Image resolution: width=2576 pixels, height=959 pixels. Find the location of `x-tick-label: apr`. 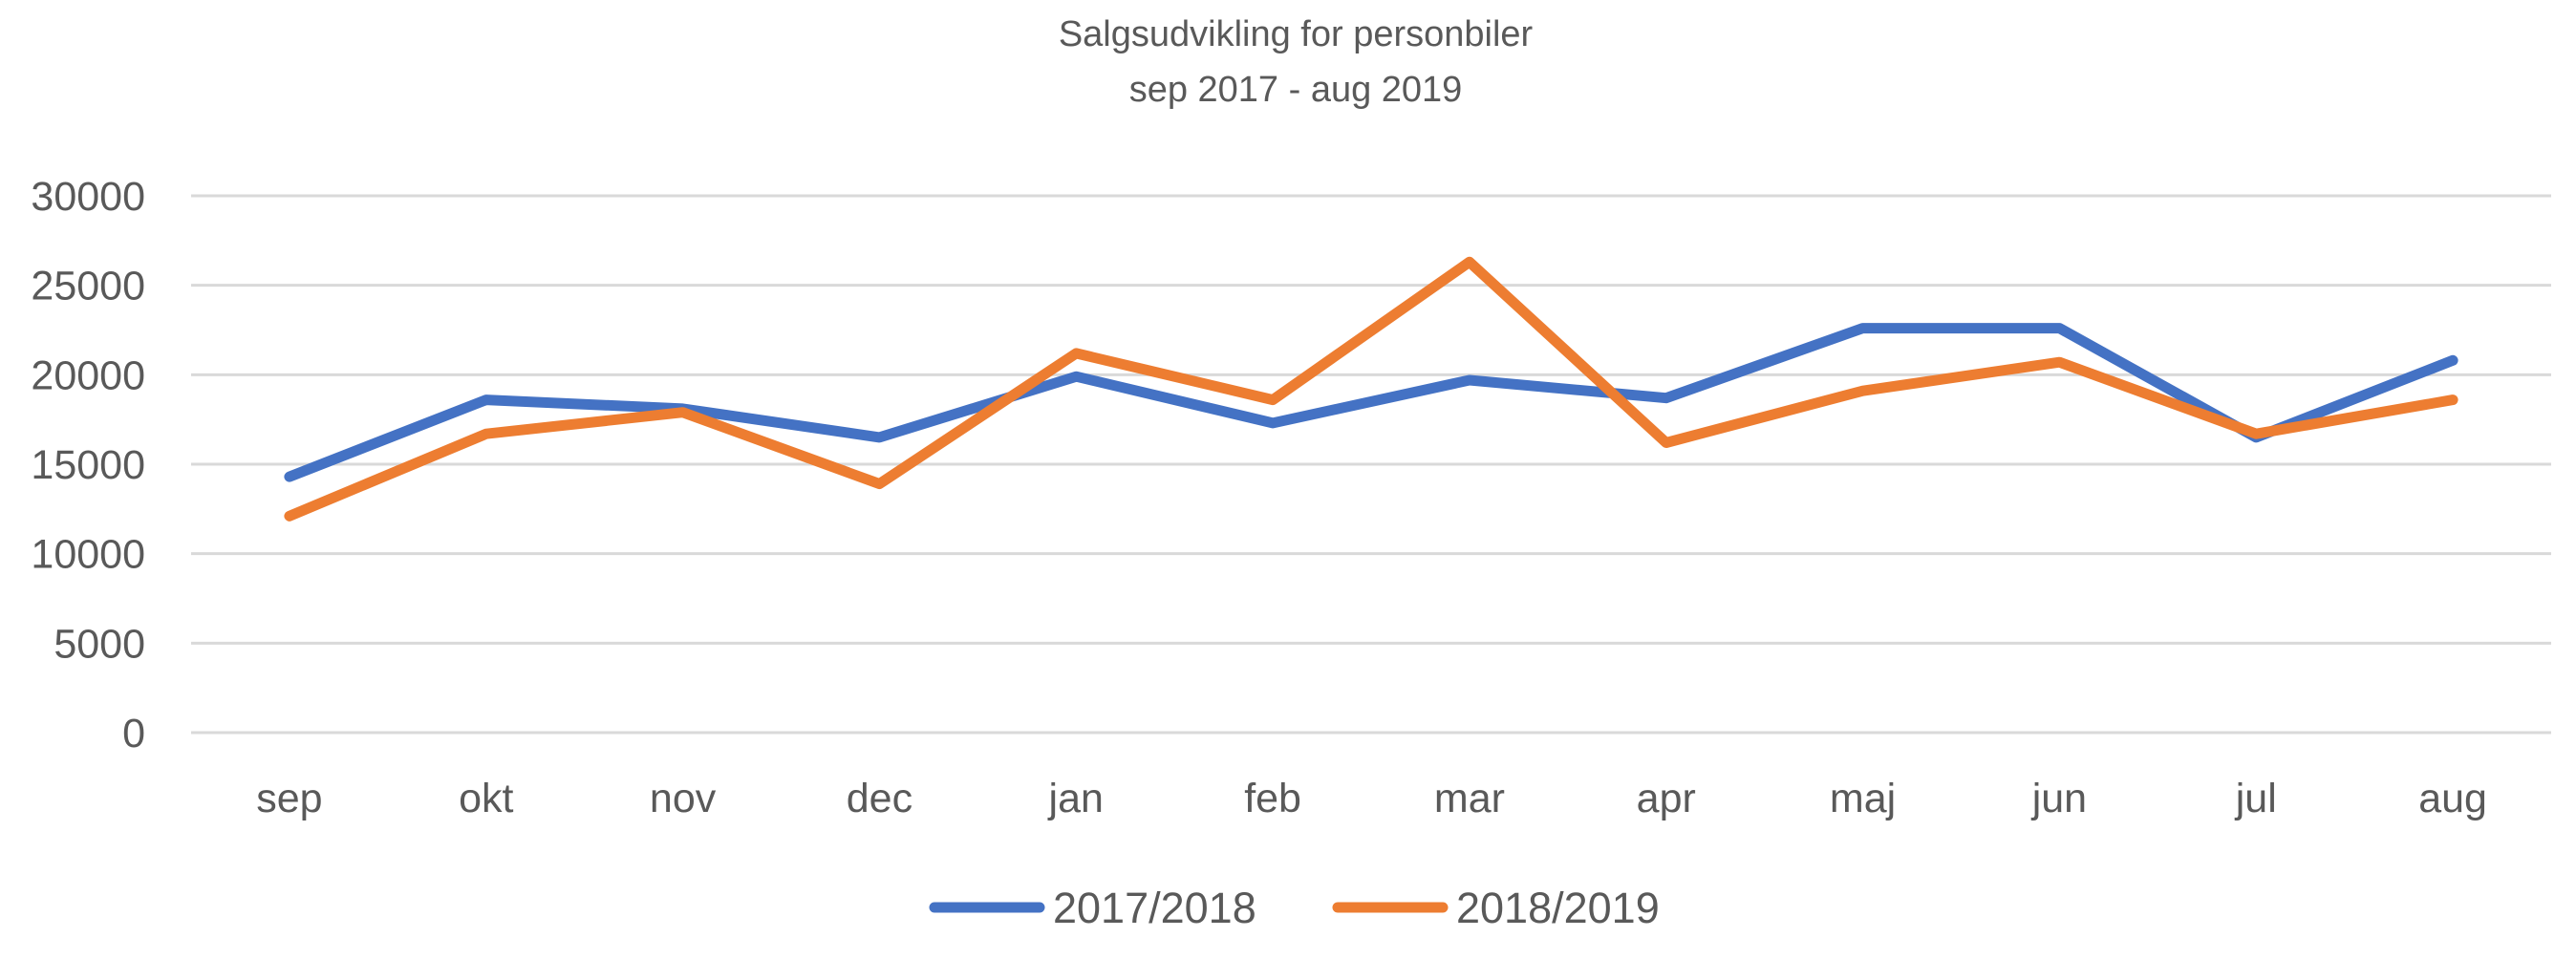

x-tick-label: apr is located at coordinates (1666, 799).